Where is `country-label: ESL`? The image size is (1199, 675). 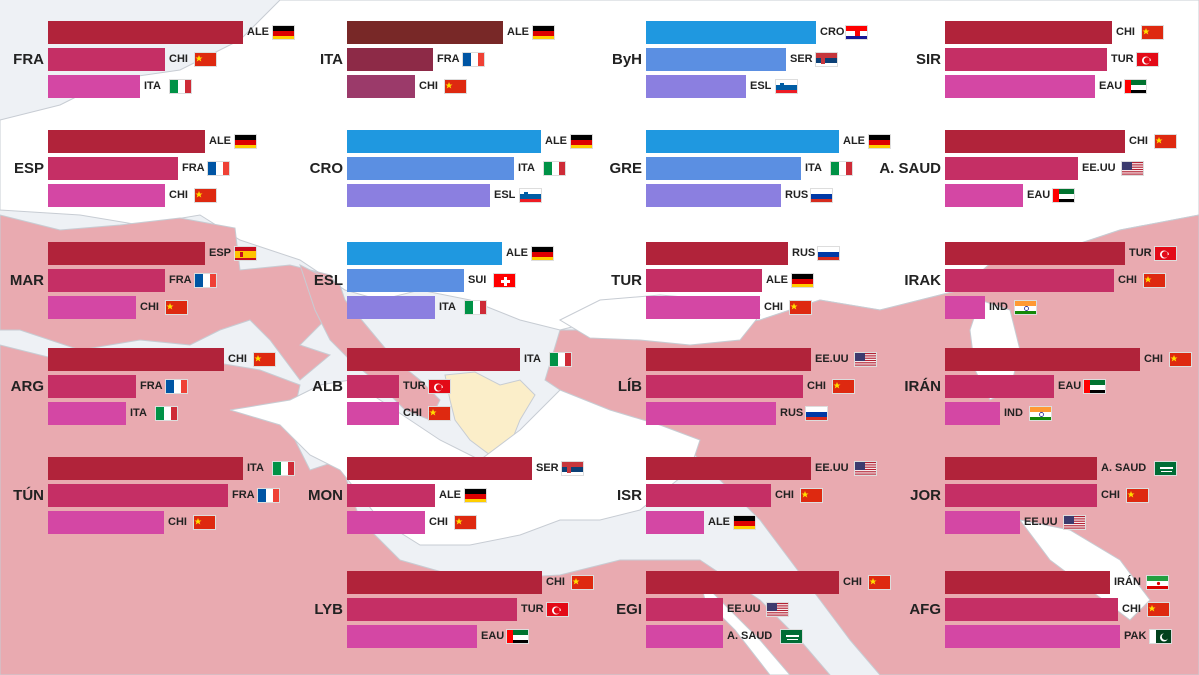
country-label: ESL is located at coordinates (328, 280).